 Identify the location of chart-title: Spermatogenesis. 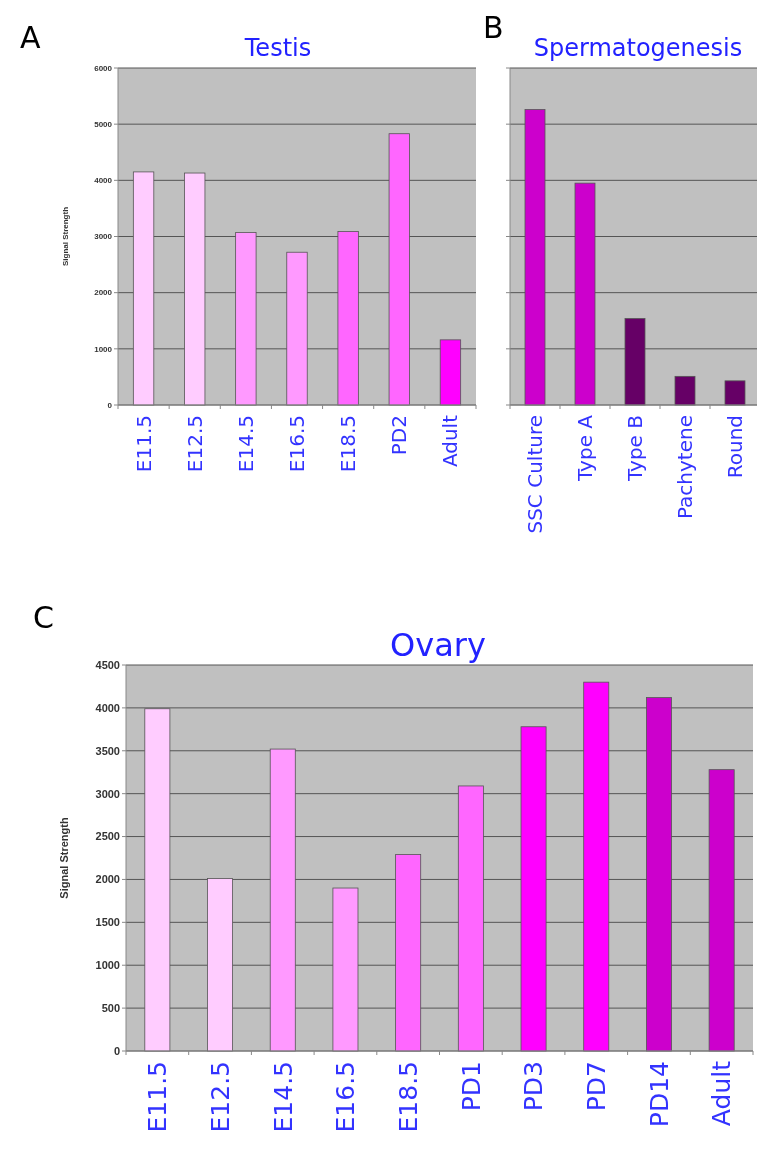
(638, 48).